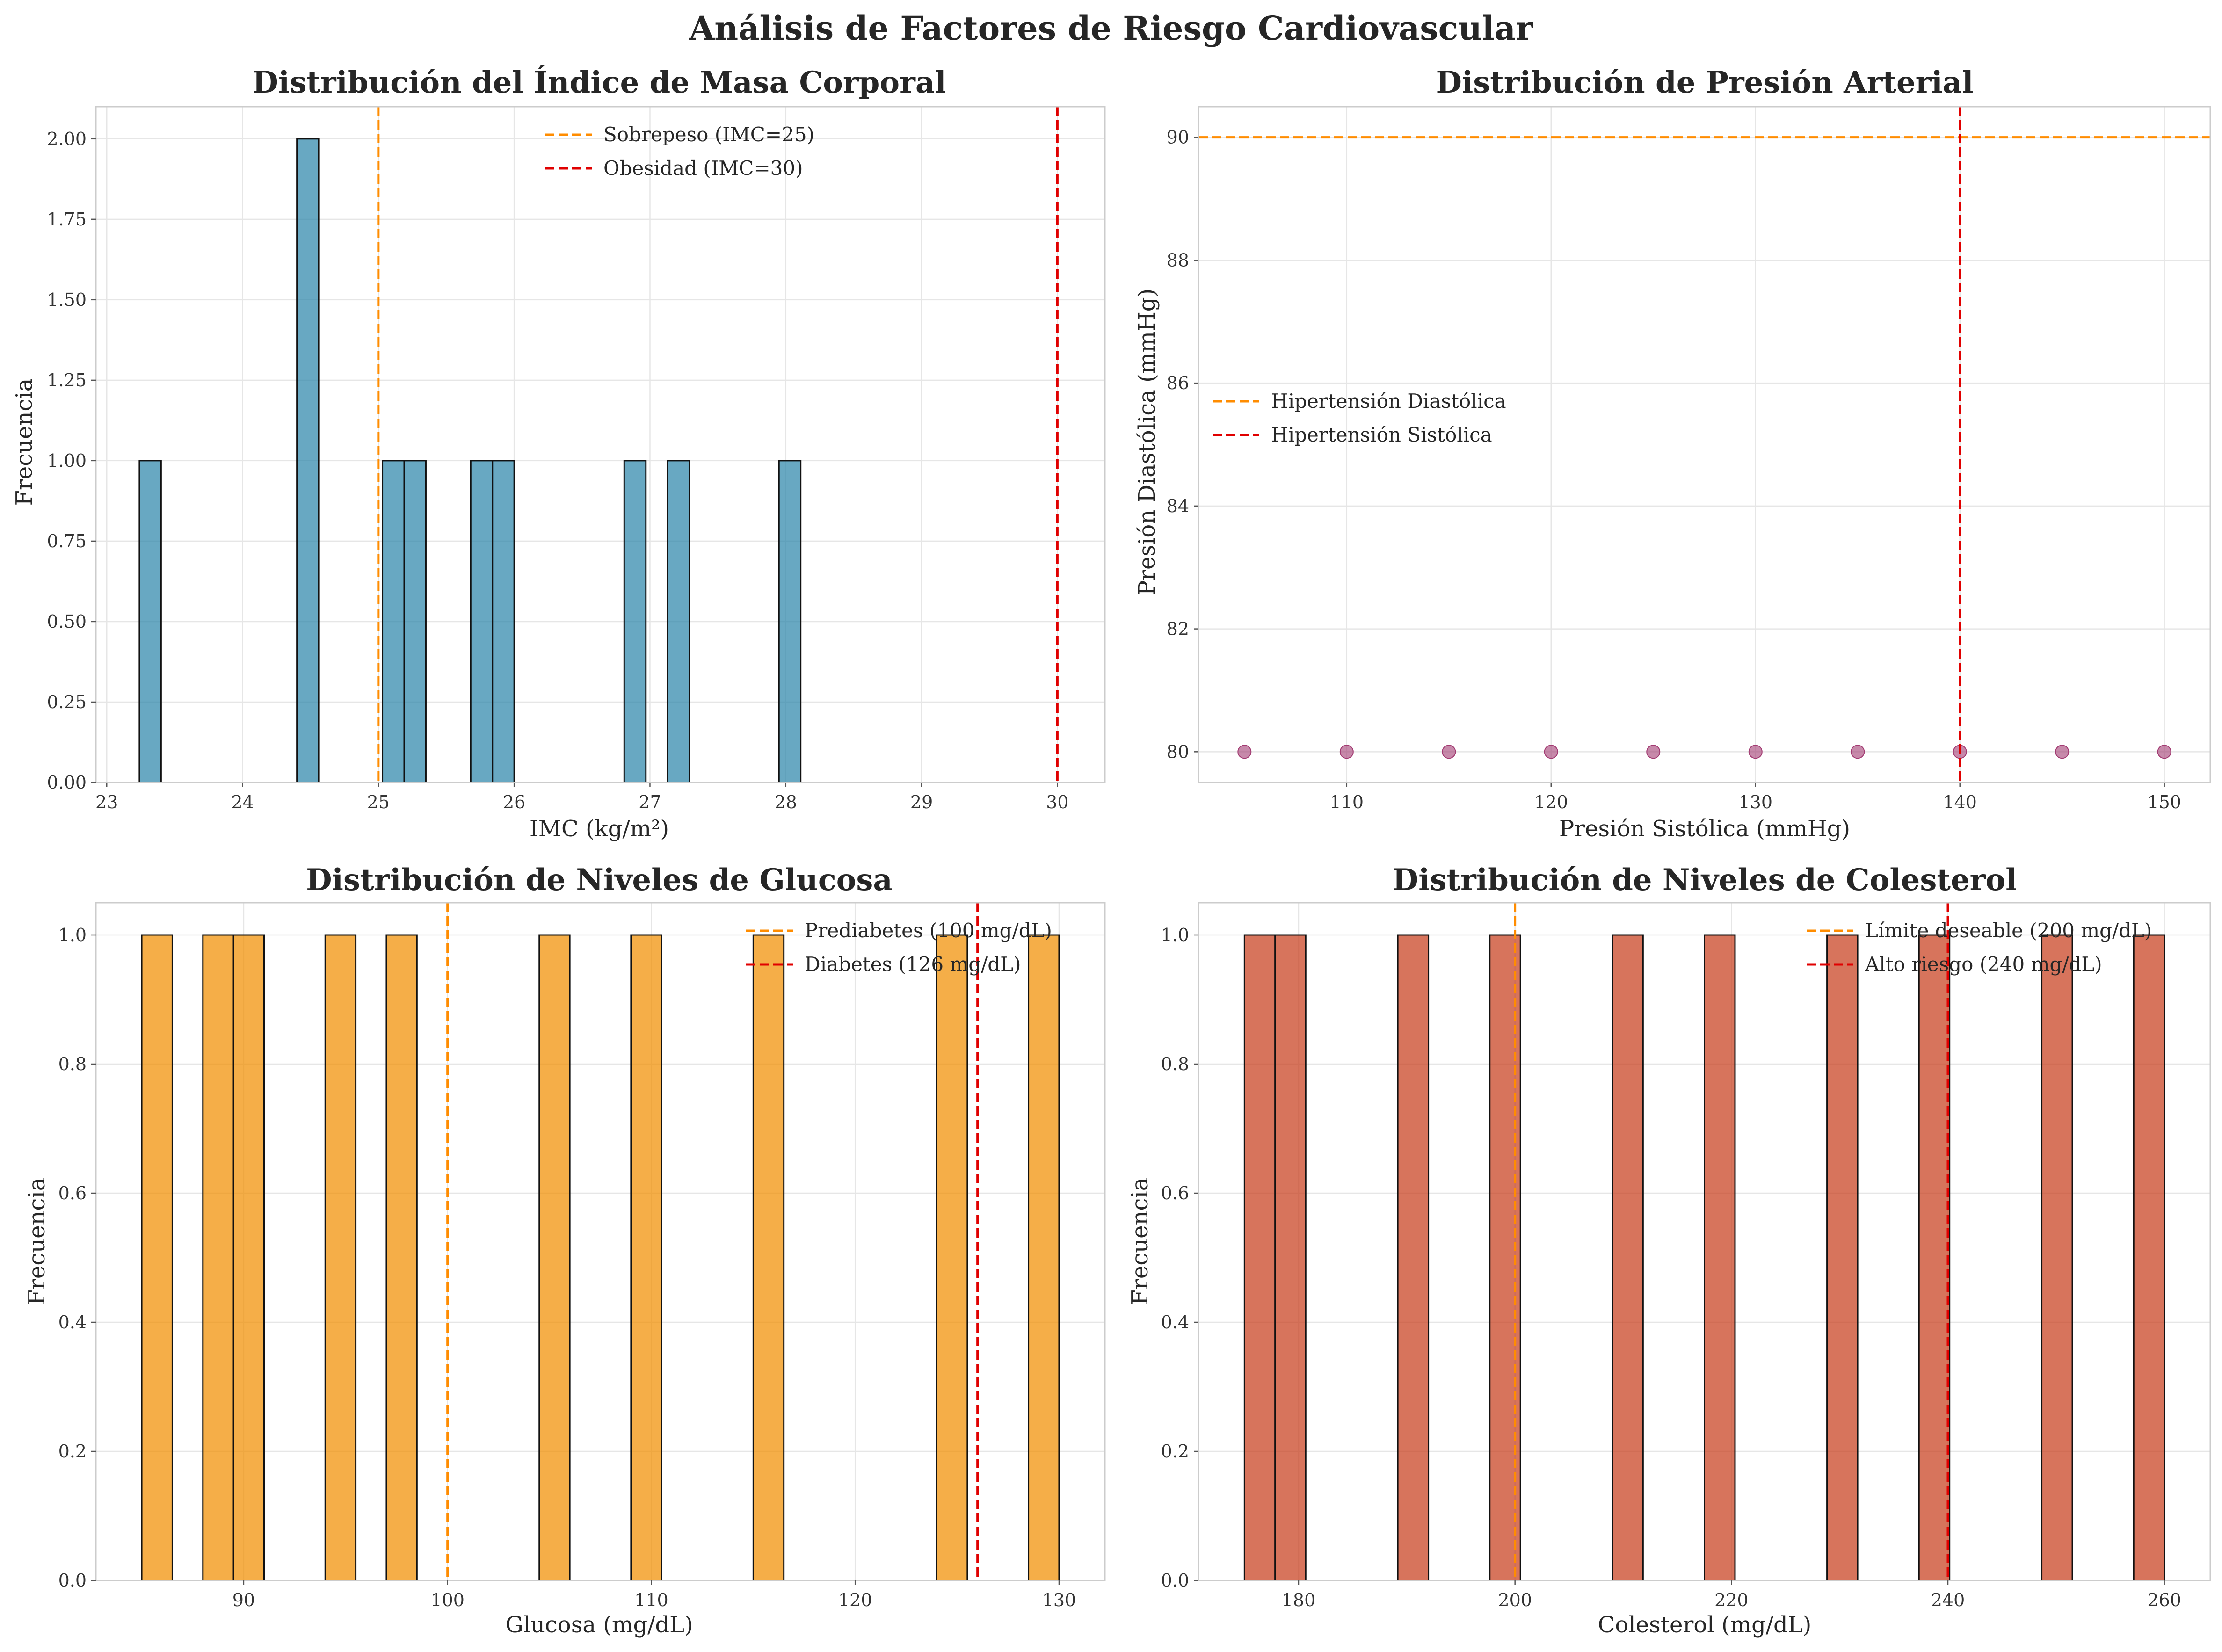 Image resolution: width=2222 pixels, height=1652 pixels. I want to click on y-tick-label: 0.25, so click(67, 702).